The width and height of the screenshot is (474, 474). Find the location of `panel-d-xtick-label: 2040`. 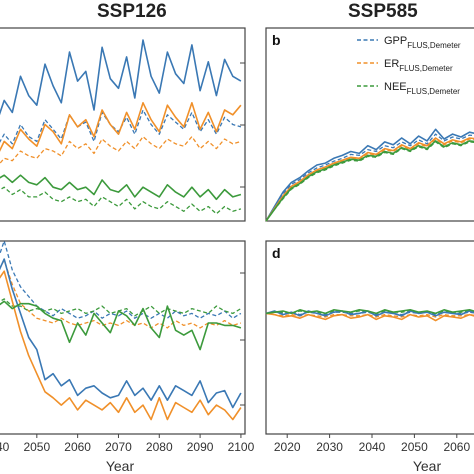

panel-d-xtick-label: 2040 is located at coordinates (372, 447).